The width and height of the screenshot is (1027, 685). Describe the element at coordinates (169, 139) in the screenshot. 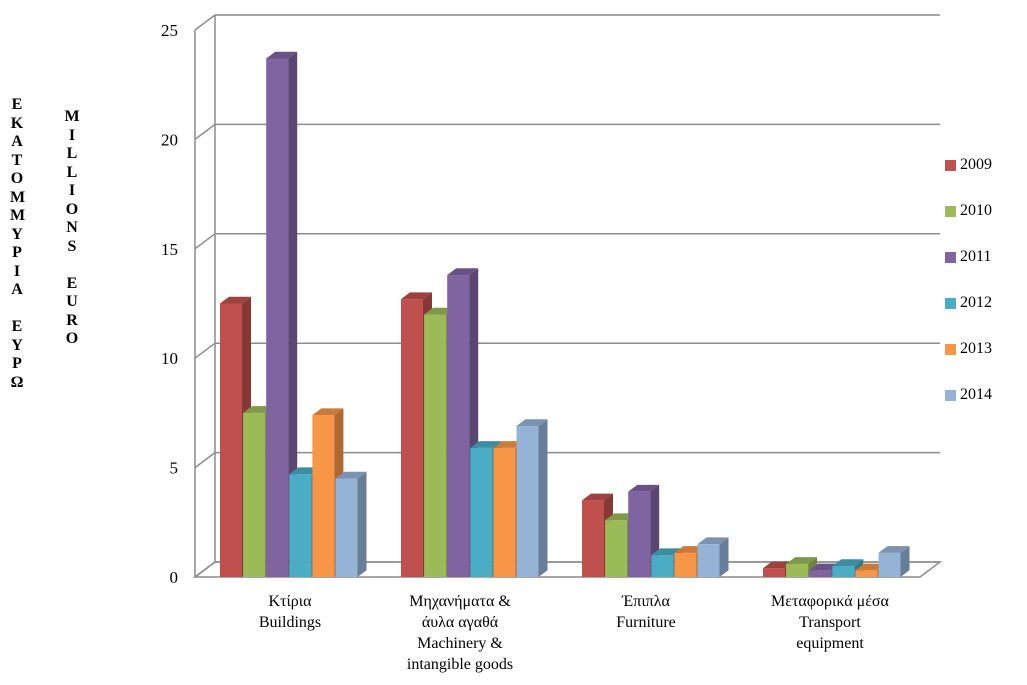

I see `y-tick-label: 20` at that location.